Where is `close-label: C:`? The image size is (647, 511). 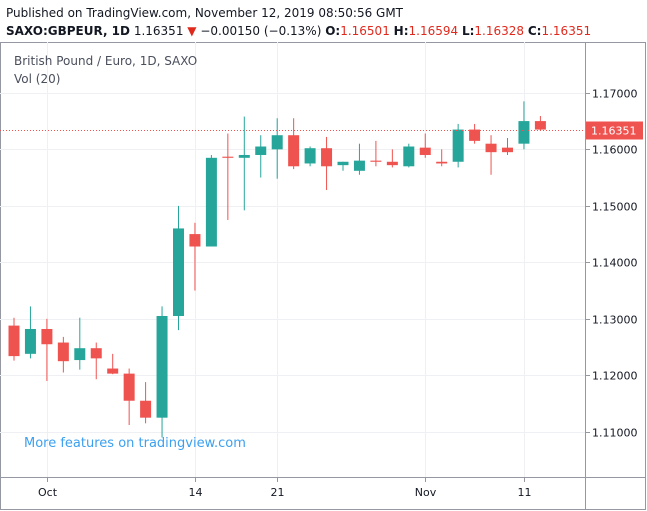 close-label: C: is located at coordinates (534, 31).